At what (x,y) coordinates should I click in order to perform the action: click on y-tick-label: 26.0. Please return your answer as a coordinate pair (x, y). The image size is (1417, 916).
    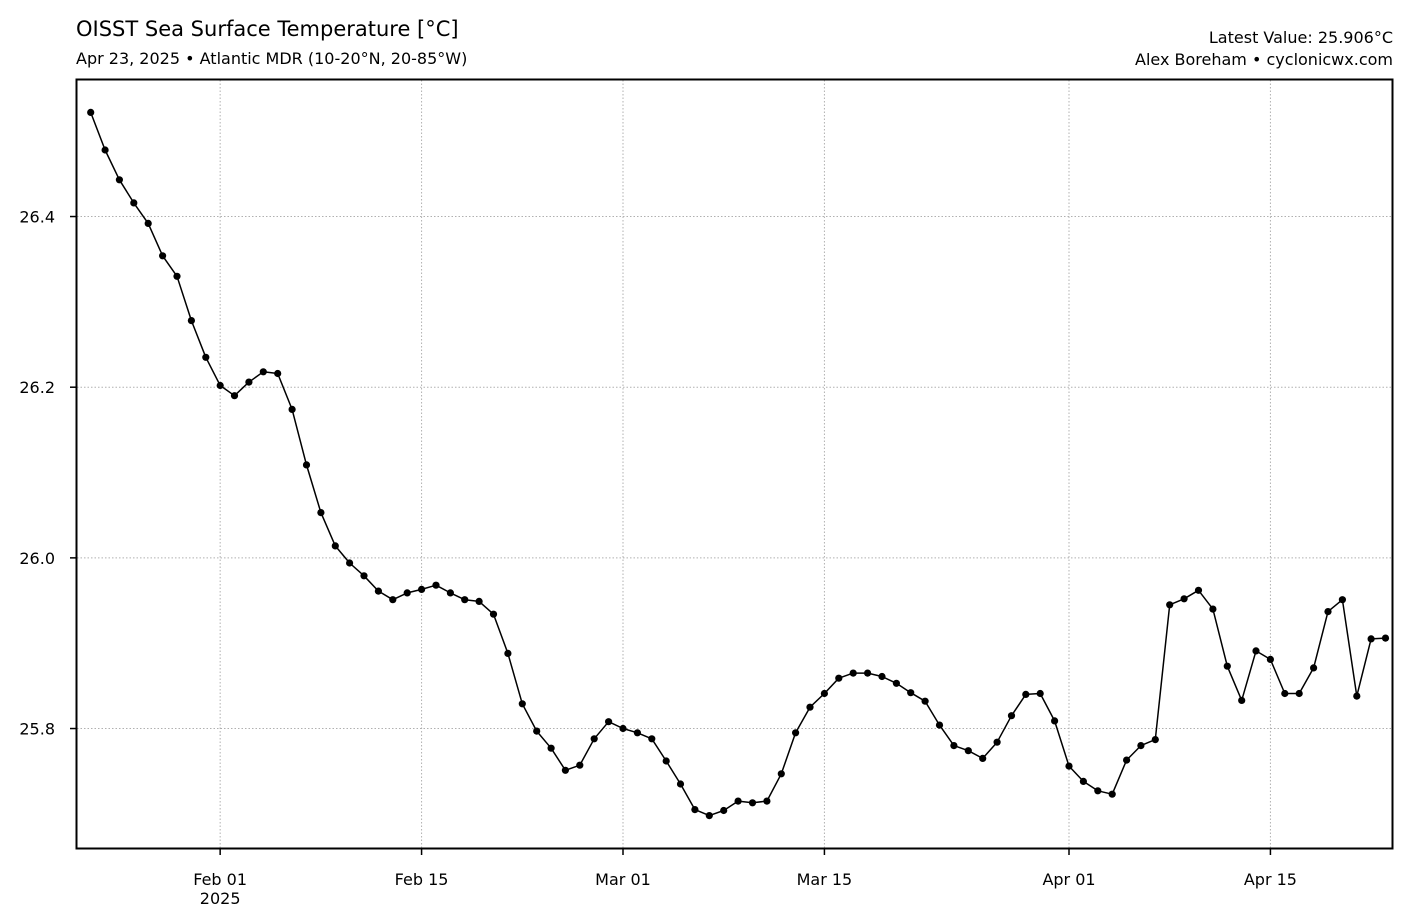
    Looking at the image, I should click on (37, 558).